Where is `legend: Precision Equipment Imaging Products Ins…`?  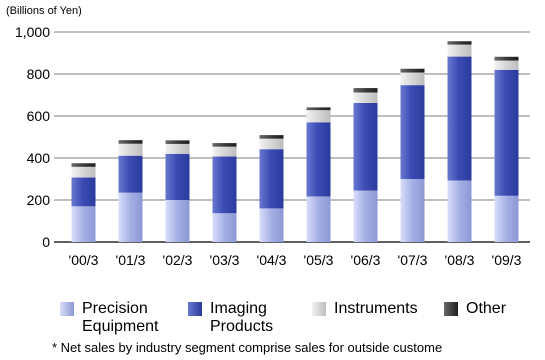 legend: Precision Equipment Imaging Products Ins… is located at coordinates (272, 320).